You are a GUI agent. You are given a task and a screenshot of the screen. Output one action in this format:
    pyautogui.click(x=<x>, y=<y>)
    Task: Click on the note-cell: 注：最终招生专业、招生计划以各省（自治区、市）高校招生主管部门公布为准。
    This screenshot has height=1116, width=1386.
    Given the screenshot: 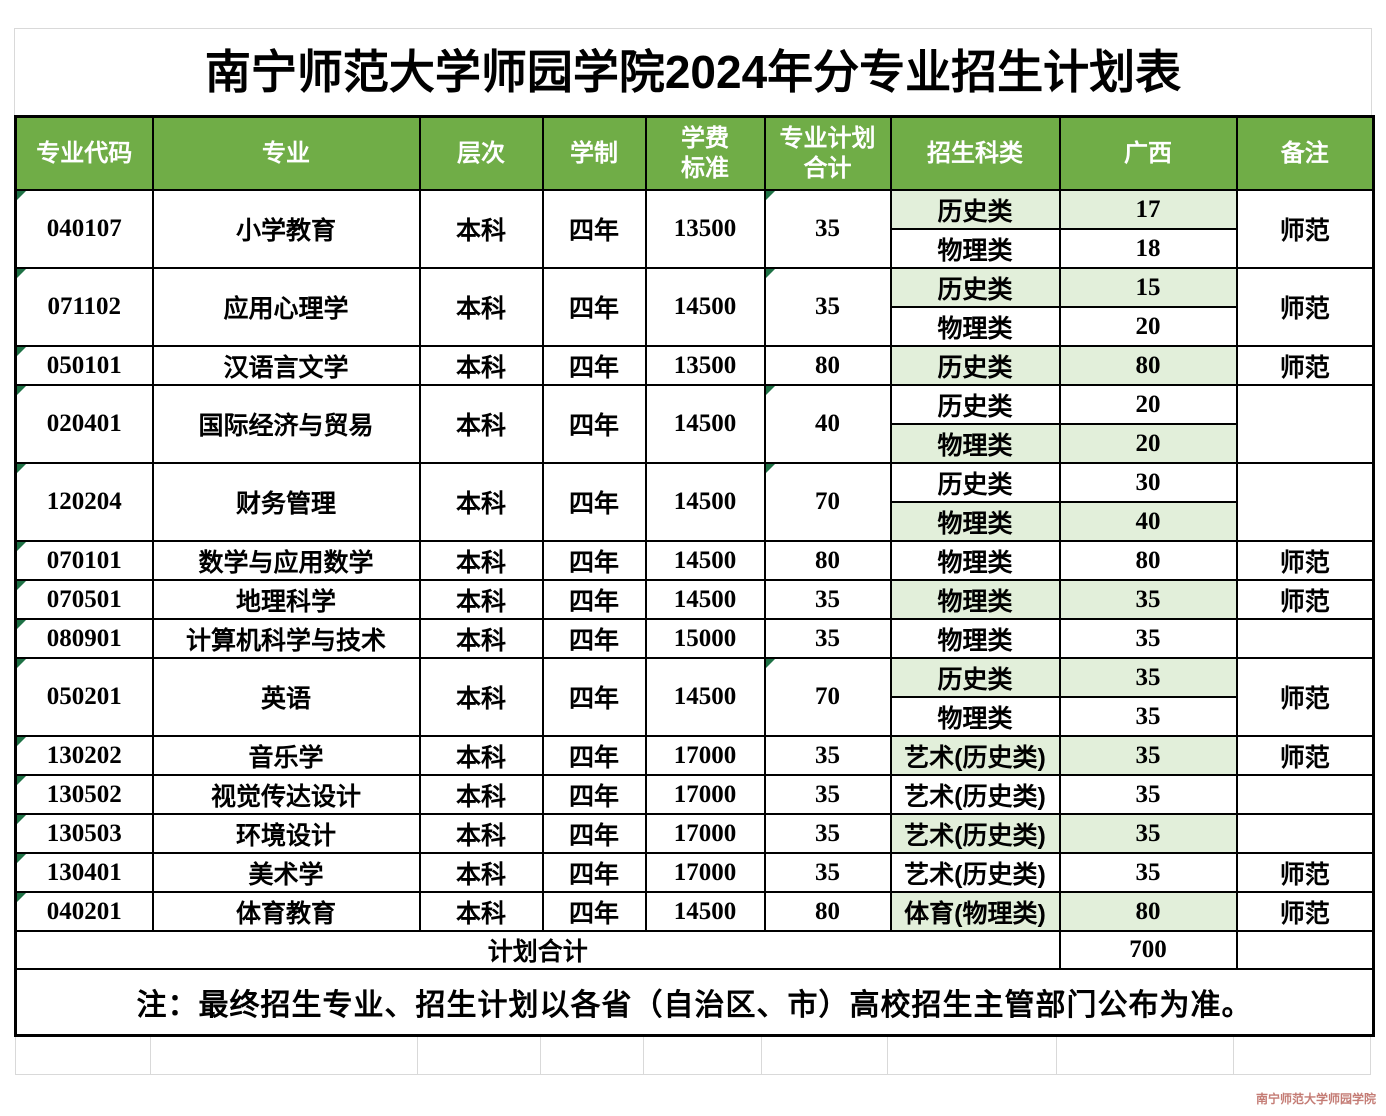 What is the action you would take?
    pyautogui.click(x=694, y=1002)
    